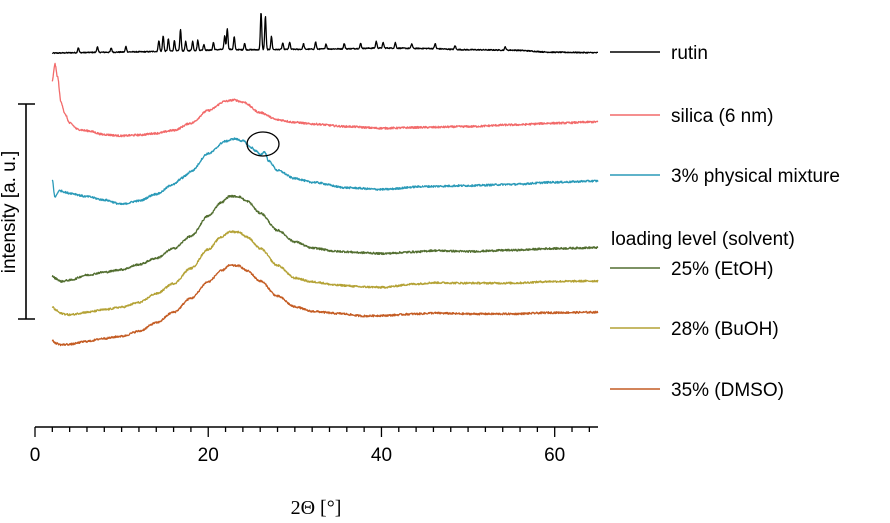 The width and height of the screenshot is (890, 523). What do you see at coordinates (325, 34) in the screenshot?
I see `series-line-rutin` at bounding box center [325, 34].